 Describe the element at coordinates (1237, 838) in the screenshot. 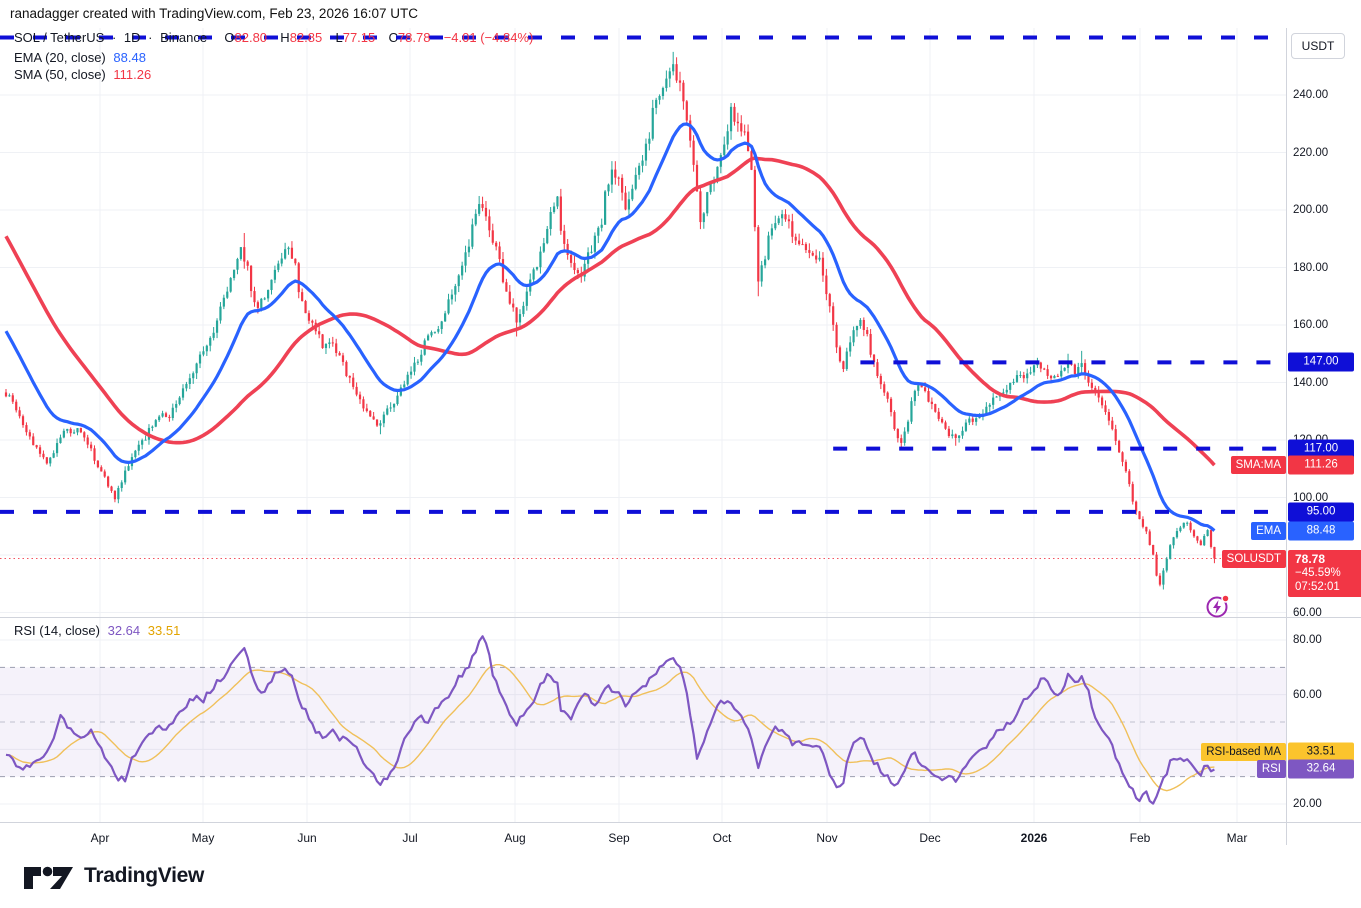

I see `time-axis-tick: Mar` at that location.